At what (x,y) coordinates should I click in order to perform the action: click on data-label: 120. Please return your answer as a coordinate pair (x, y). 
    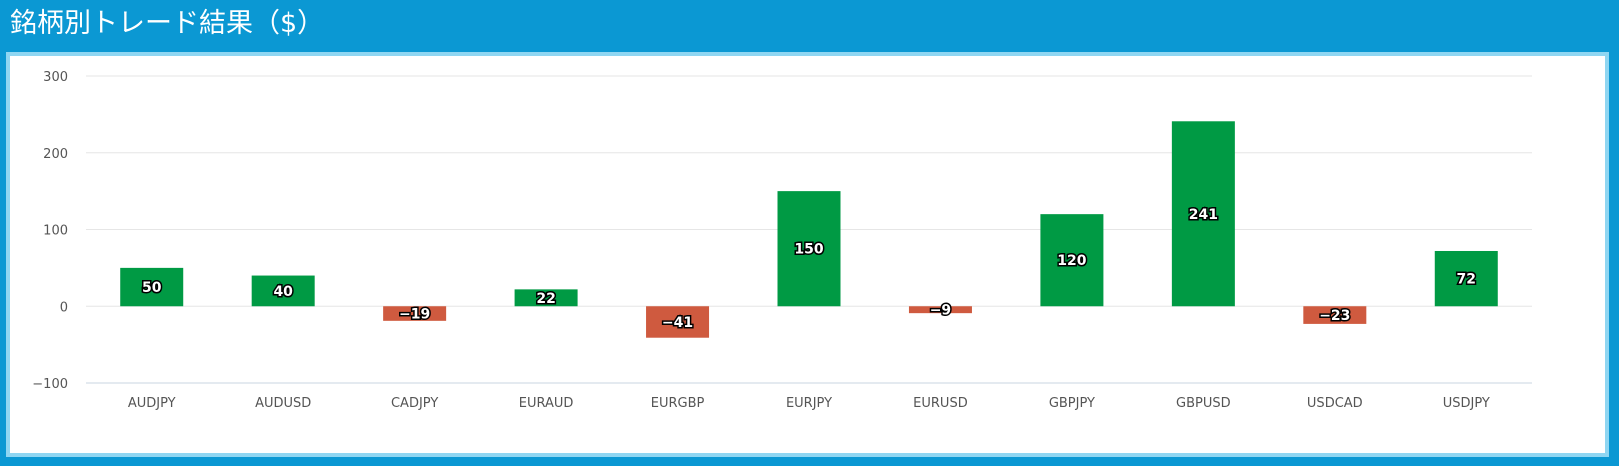
    Looking at the image, I should click on (1071, 261).